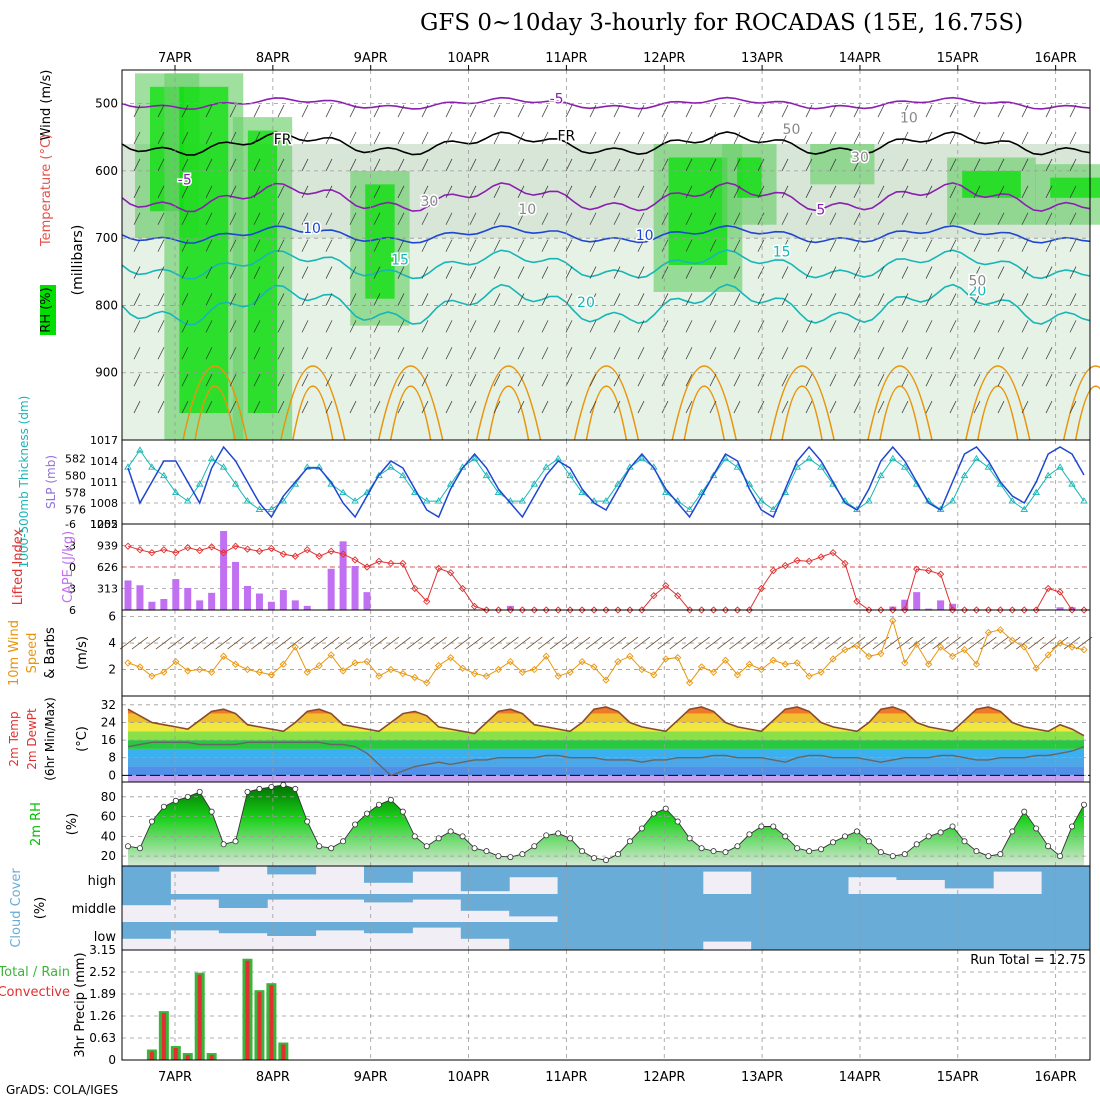 The height and width of the screenshot is (1100, 1100). I want to click on rh-panel: 20 40 60 80, so click(595, 823).